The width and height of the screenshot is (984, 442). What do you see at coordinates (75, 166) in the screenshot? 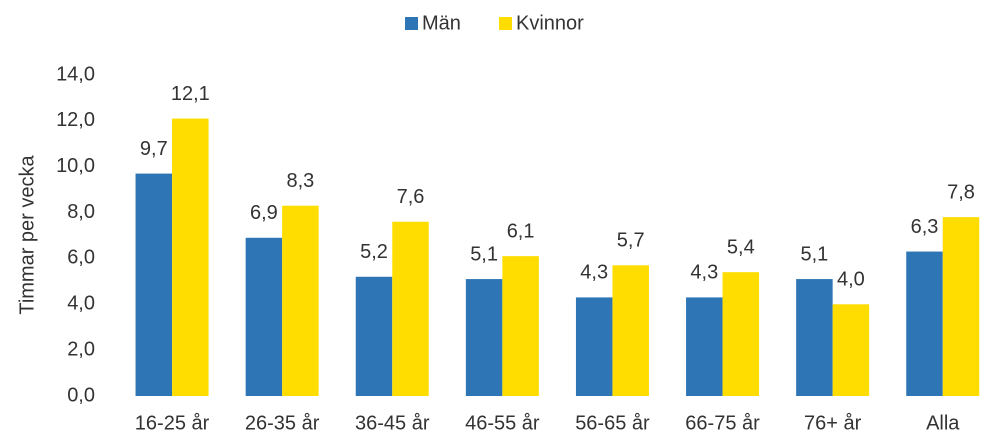
I see `y-tick-label: 10,0` at bounding box center [75, 166].